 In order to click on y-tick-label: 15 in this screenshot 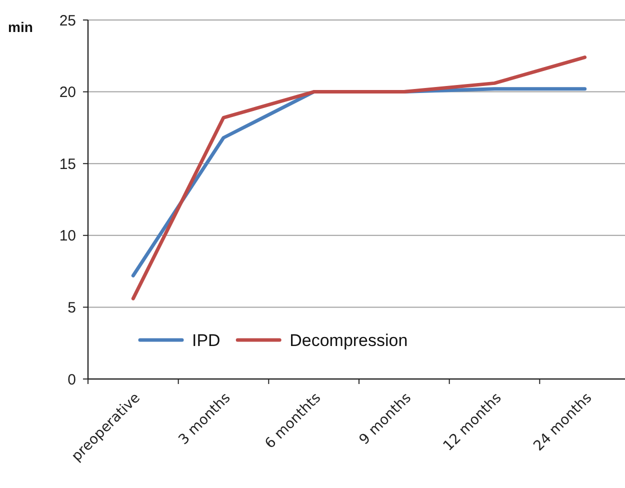, I will do `click(67, 164)`.